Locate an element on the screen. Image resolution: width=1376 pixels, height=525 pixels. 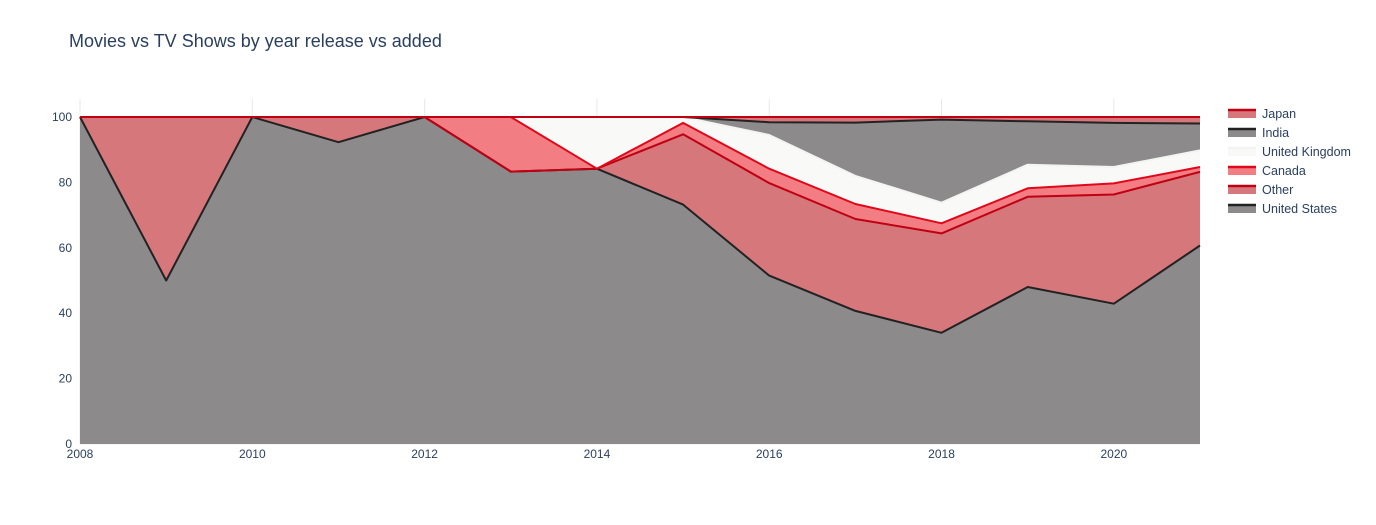
y-tick-label: 100 is located at coordinates (62, 117).